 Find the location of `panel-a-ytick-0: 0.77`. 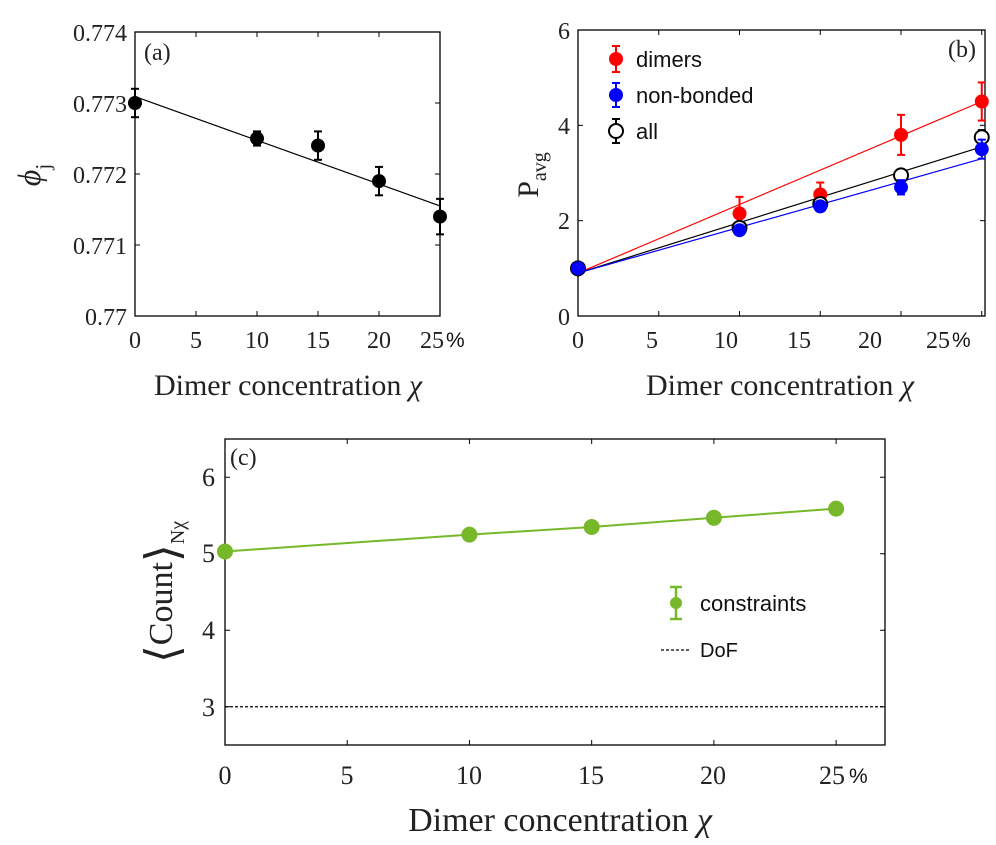

panel-a-ytick-0: 0.77 is located at coordinates (106, 318).